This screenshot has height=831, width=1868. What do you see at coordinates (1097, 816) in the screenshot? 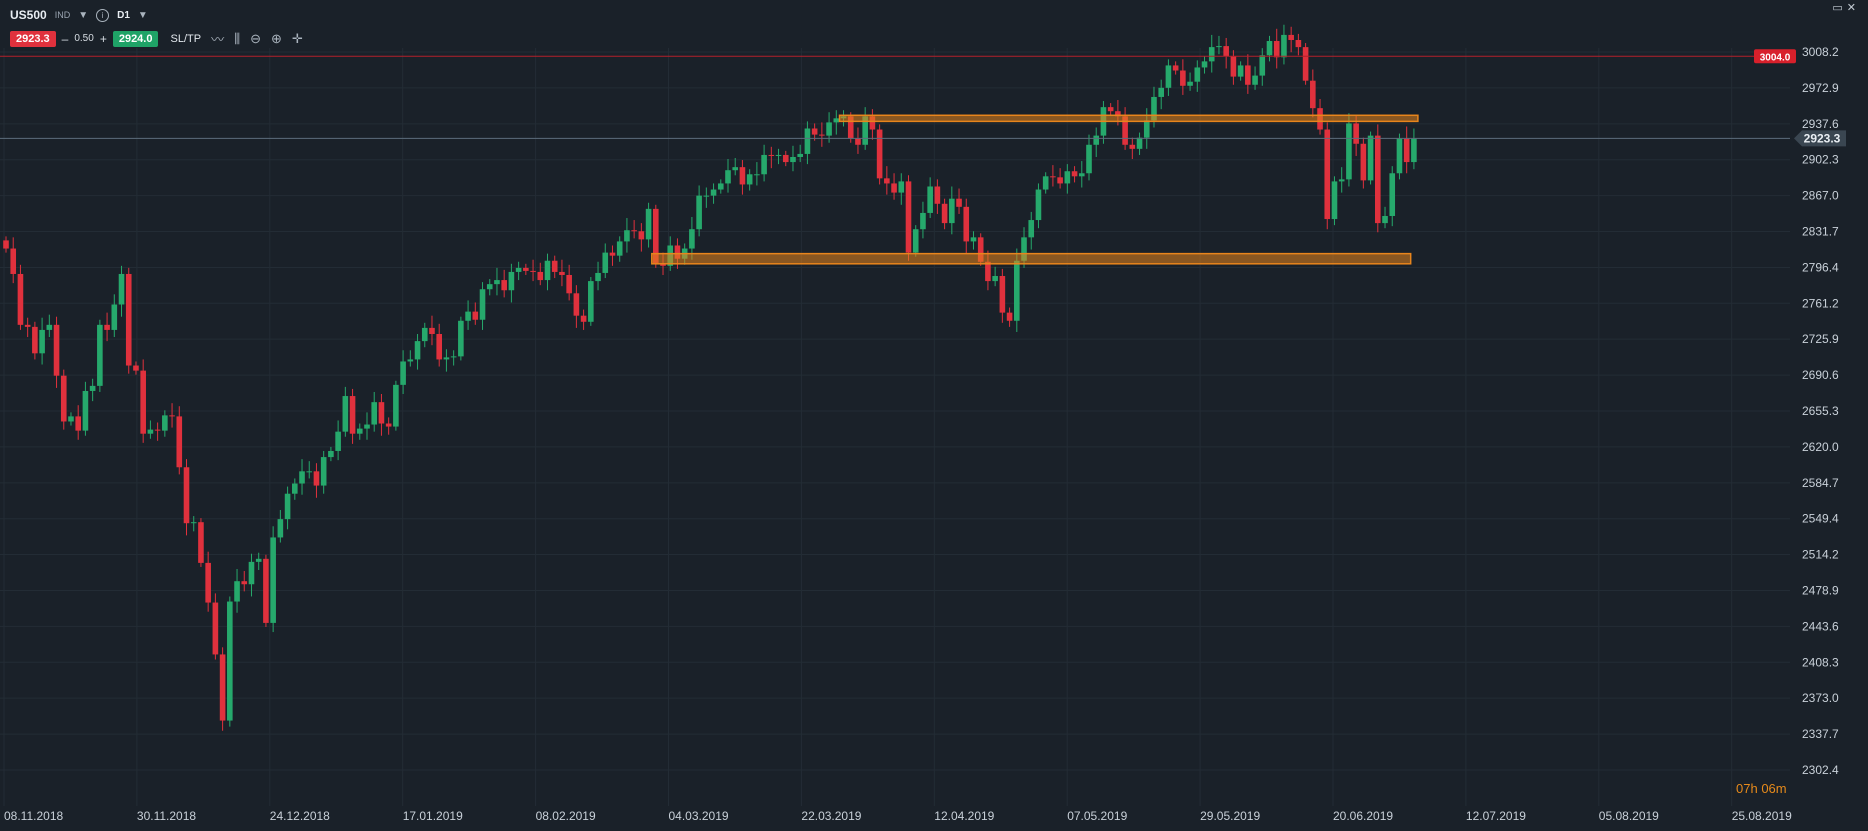
I see `x-tick-label: 07.05.2019` at bounding box center [1097, 816].